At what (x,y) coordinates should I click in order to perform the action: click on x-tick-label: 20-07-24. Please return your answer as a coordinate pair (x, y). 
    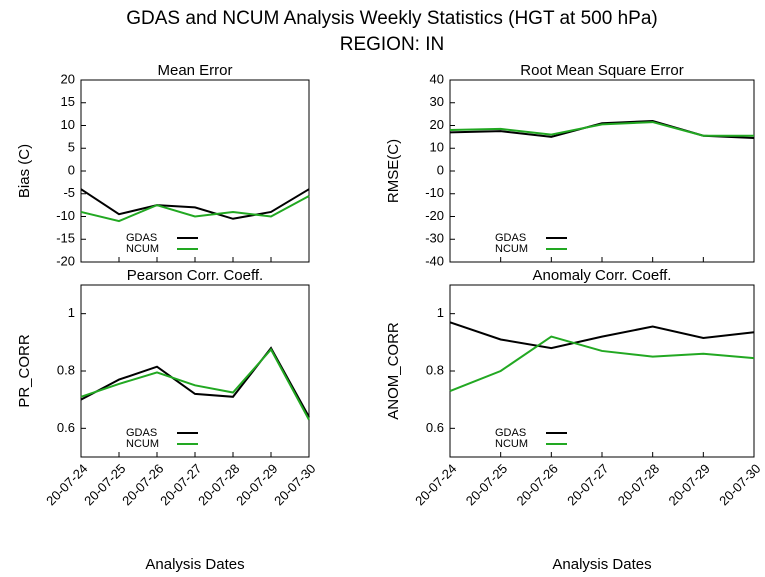
    Looking at the image, I should click on (435, 484).